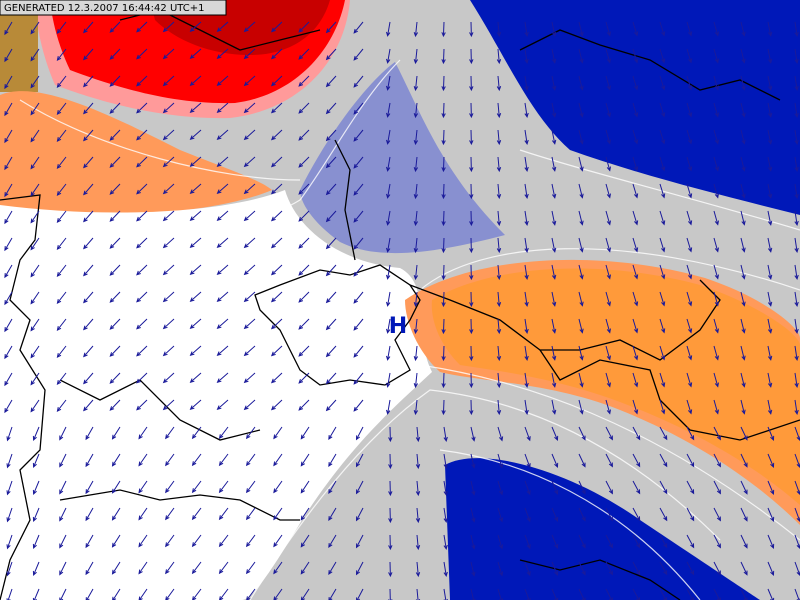  What do you see at coordinates (402, 158) in the screenshot?
I see `lavender-region` at bounding box center [402, 158].